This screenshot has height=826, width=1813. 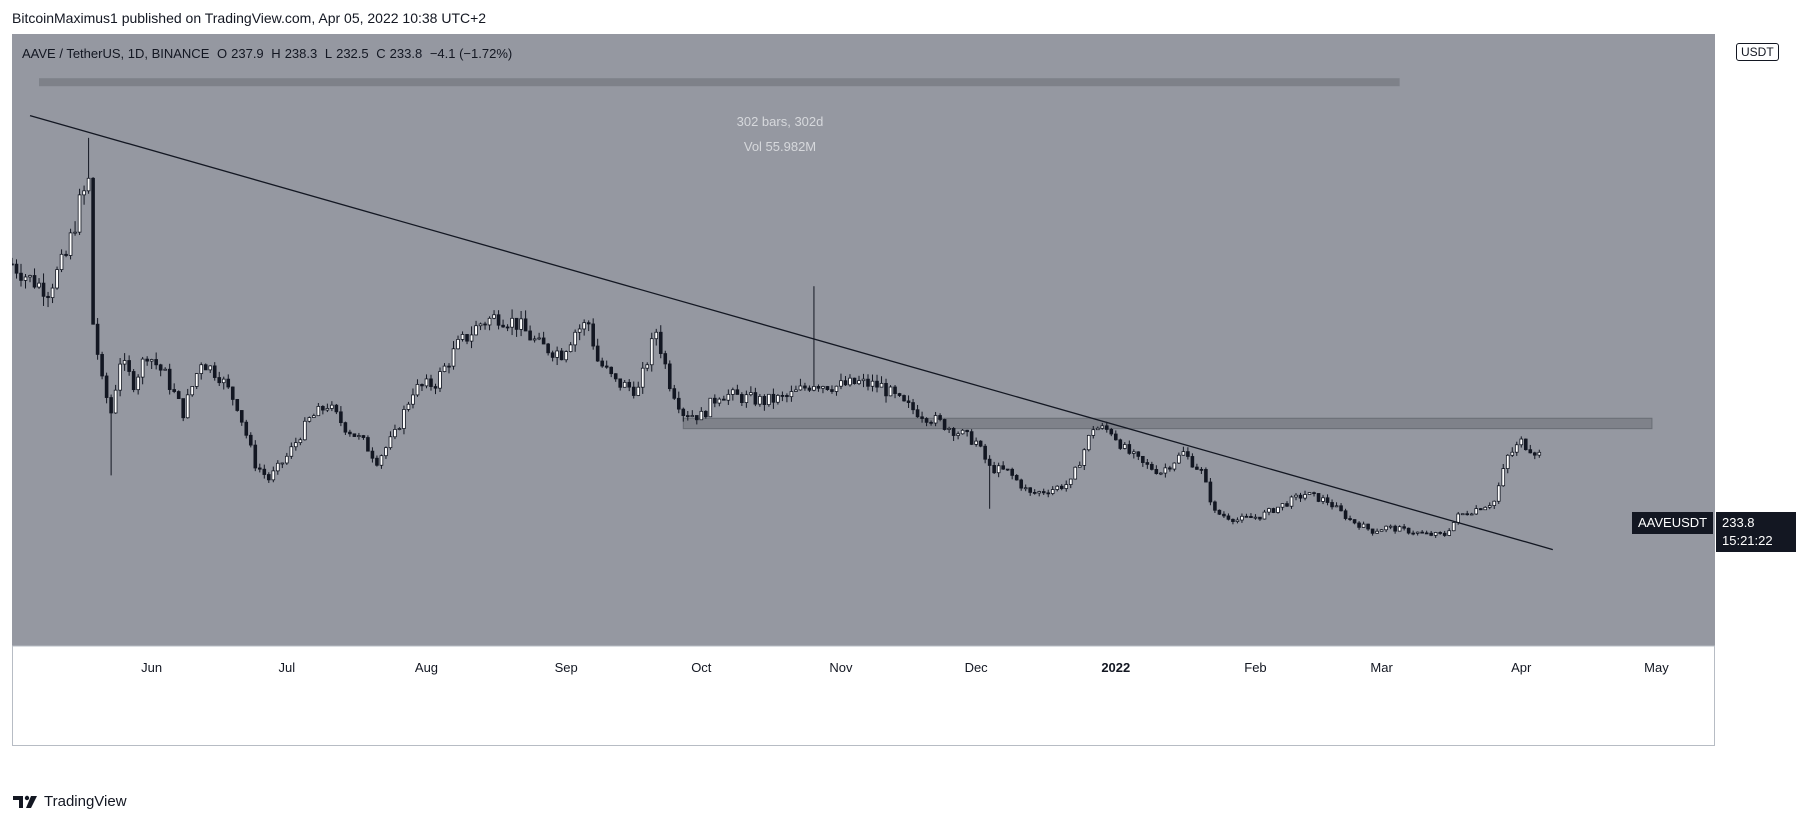 What do you see at coordinates (1115, 667) in the screenshot?
I see `time-tick-label: 2022` at bounding box center [1115, 667].